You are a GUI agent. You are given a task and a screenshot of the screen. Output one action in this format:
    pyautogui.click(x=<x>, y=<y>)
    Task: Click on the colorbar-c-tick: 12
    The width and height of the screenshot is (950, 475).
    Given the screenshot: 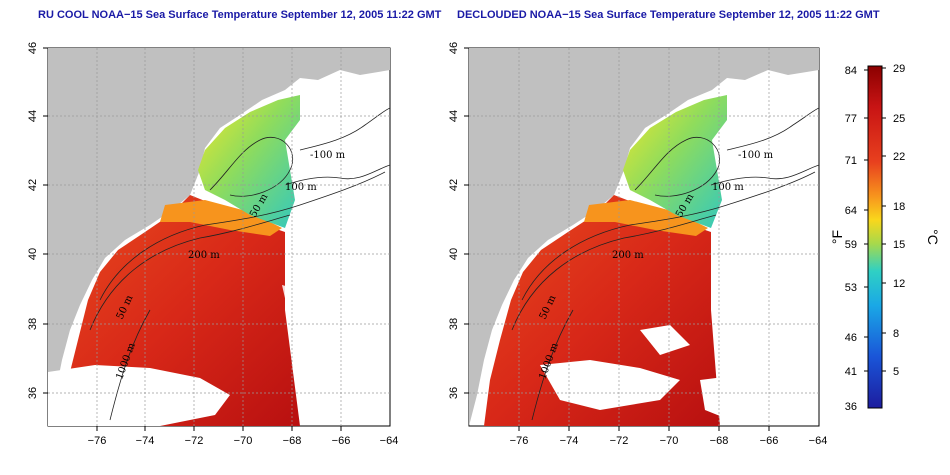 What is the action you would take?
    pyautogui.click(x=899, y=284)
    